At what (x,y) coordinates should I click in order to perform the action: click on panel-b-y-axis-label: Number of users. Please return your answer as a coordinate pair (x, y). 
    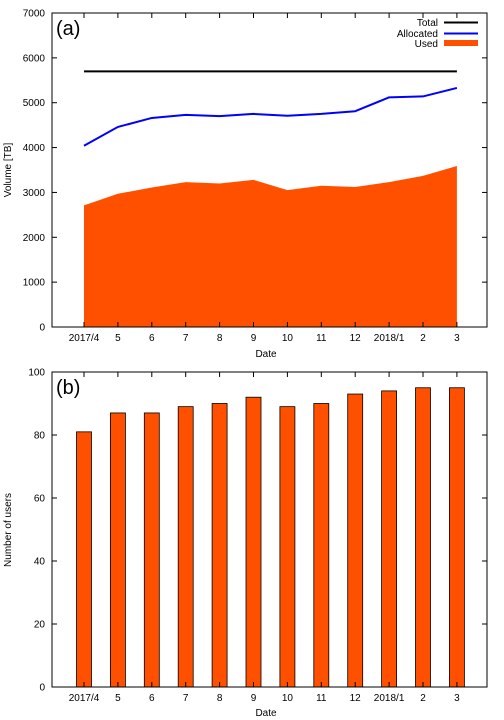
    Looking at the image, I should click on (8, 530).